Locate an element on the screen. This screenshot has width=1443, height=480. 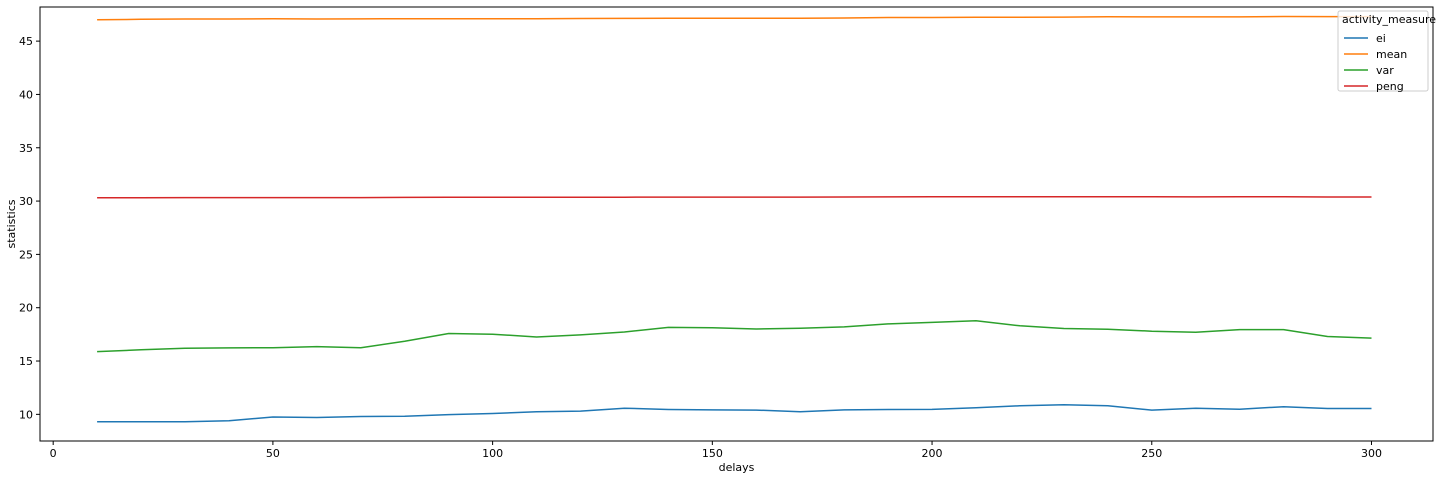
y-tick-label: 40 is located at coordinates (26, 94).